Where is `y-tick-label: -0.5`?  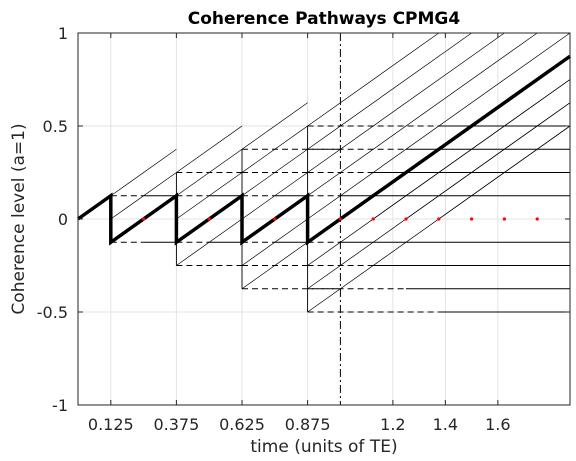
y-tick-label: -0.5 is located at coordinates (52, 312).